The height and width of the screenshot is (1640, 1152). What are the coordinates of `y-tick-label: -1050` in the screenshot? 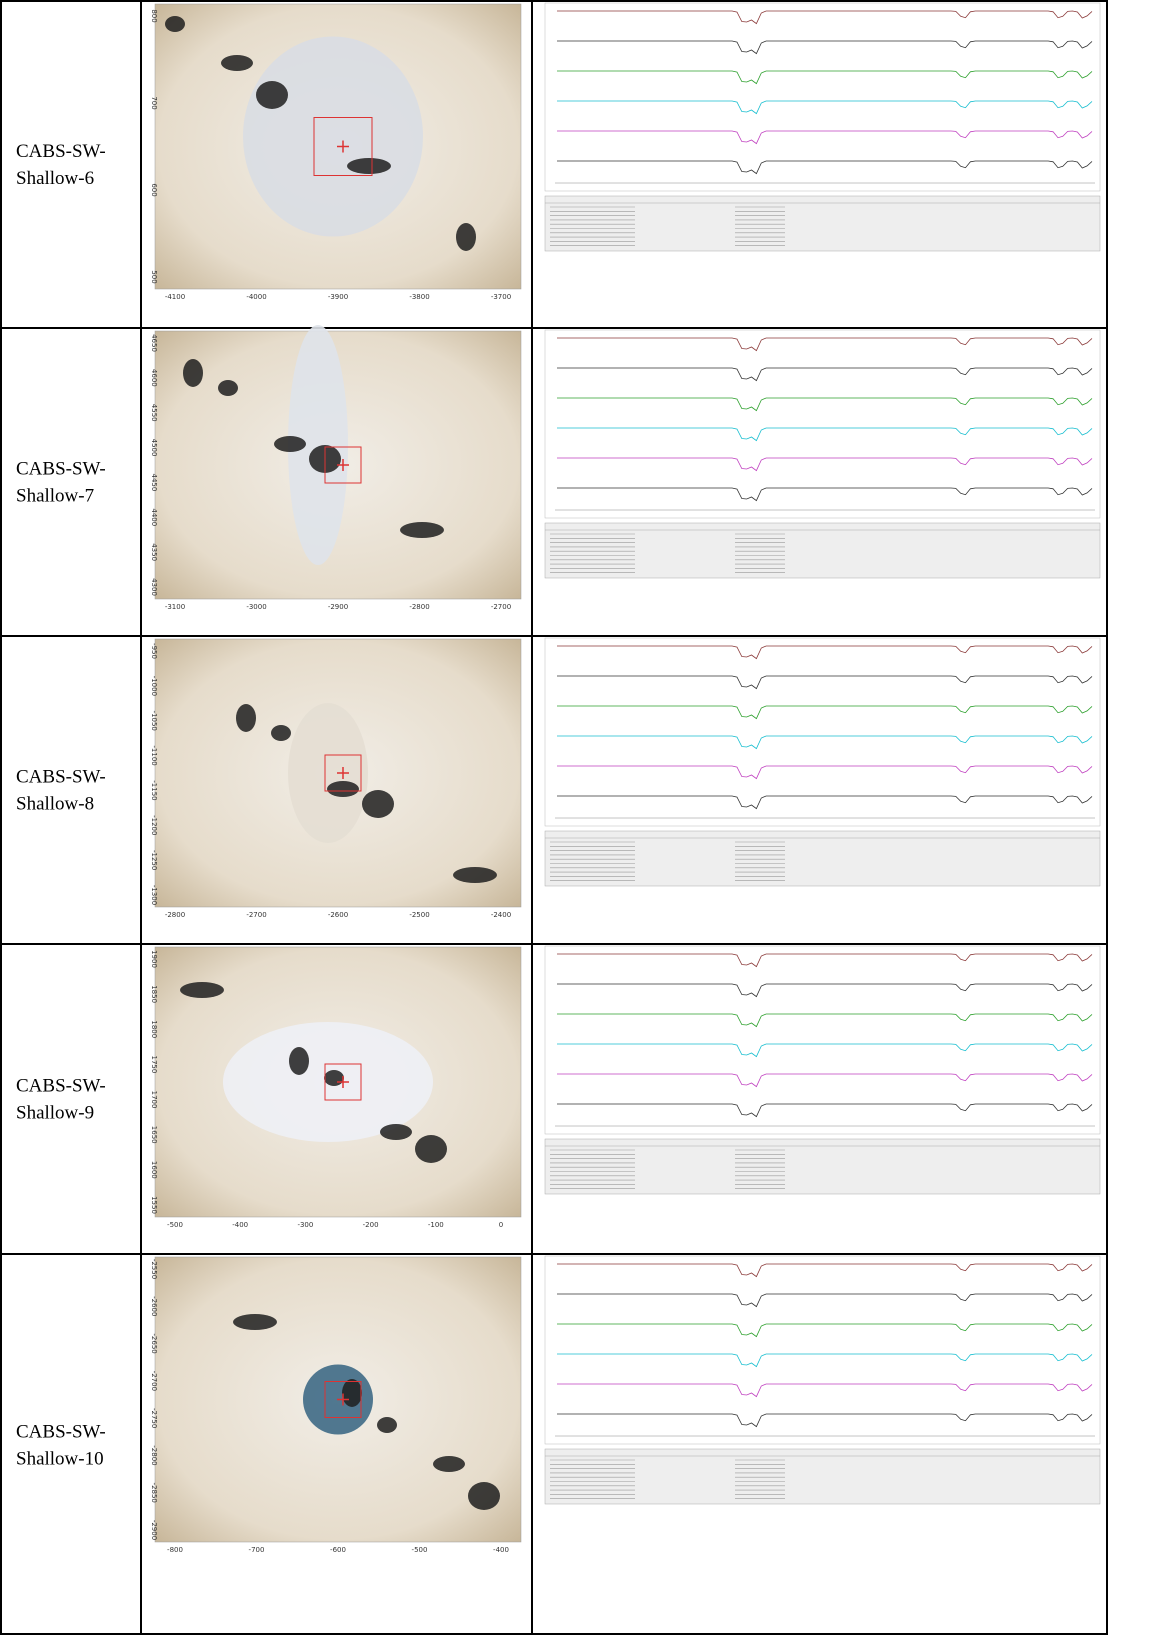 It's located at (154, 721).